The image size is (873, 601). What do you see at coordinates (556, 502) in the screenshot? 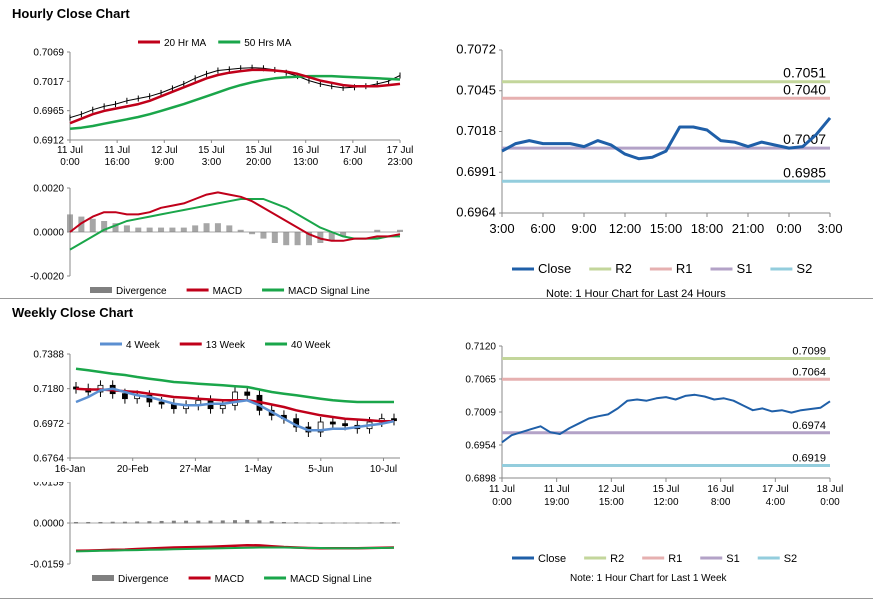
I see `weekly-levels-x-label: 19:00` at bounding box center [556, 502].